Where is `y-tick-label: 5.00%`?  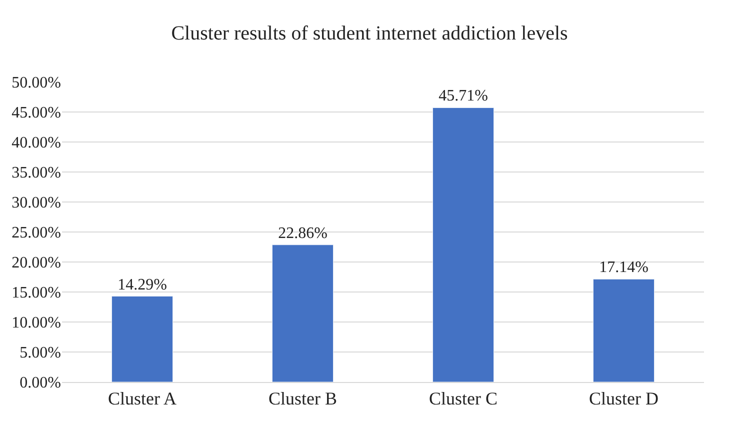 y-tick-label: 5.00% is located at coordinates (40, 353).